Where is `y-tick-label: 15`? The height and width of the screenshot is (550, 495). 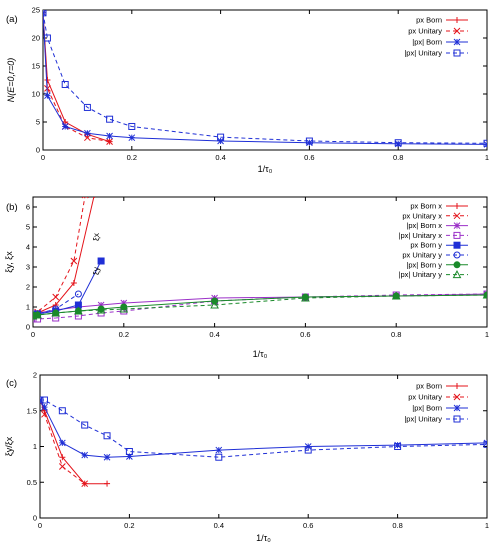
y-tick-label: 15 is located at coordinates (36, 66).